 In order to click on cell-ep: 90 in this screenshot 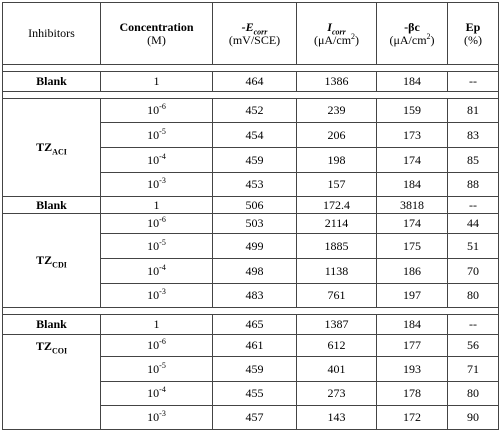, I will do `click(473, 417)`.